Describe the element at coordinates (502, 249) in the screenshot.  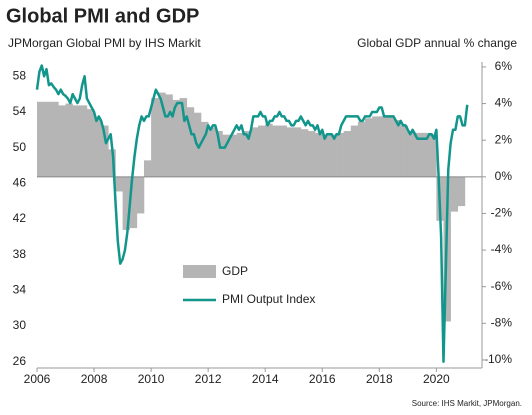
I see `y2-tick-label: -4%` at that location.